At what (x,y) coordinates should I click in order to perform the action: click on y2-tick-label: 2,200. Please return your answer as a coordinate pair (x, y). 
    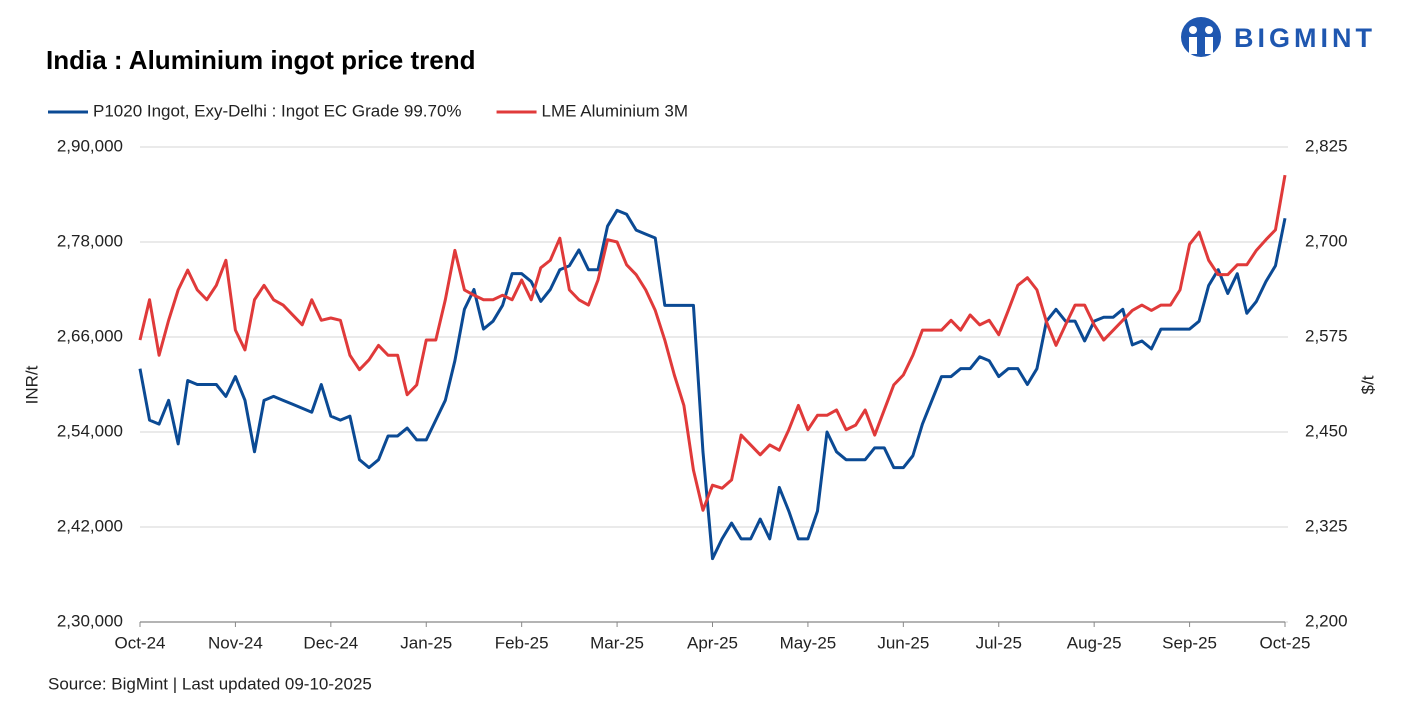
    Looking at the image, I should click on (1326, 620).